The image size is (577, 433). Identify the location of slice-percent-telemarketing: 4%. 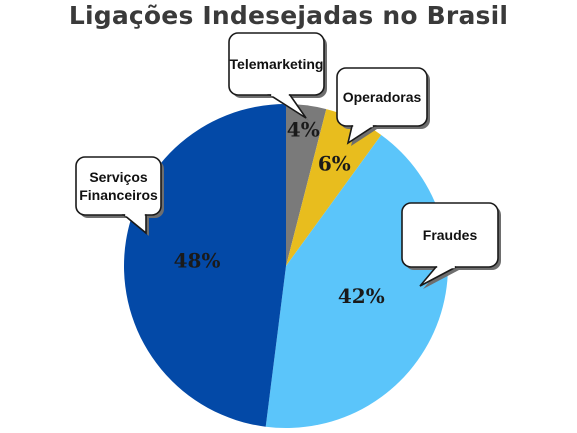
(303, 129).